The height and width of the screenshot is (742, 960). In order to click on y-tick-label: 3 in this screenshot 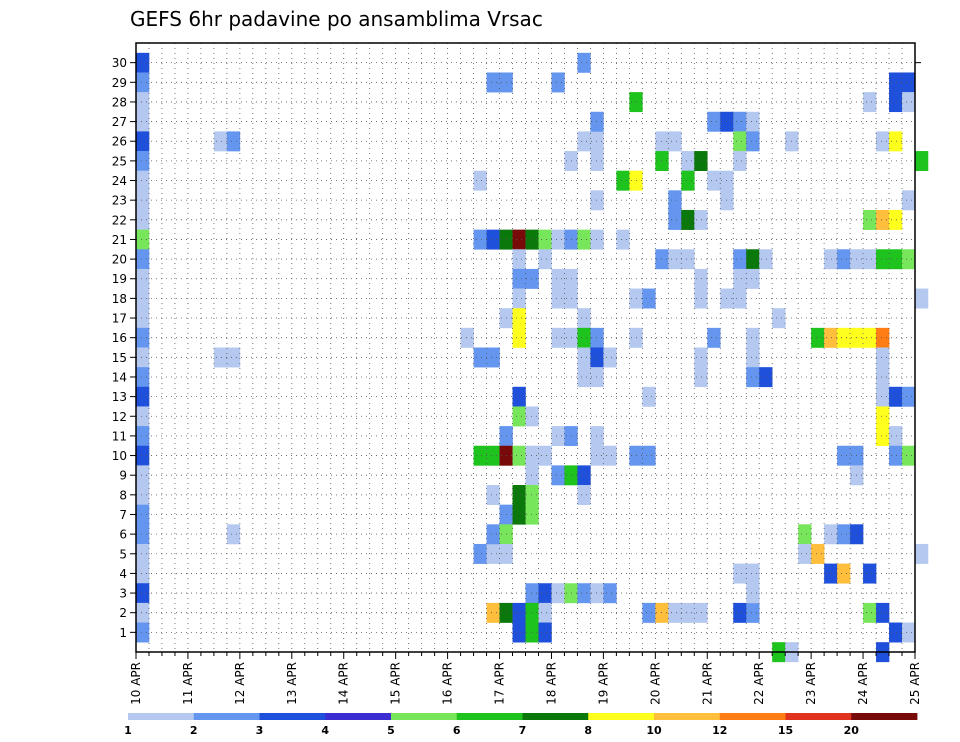, I will do `click(123, 594)`.